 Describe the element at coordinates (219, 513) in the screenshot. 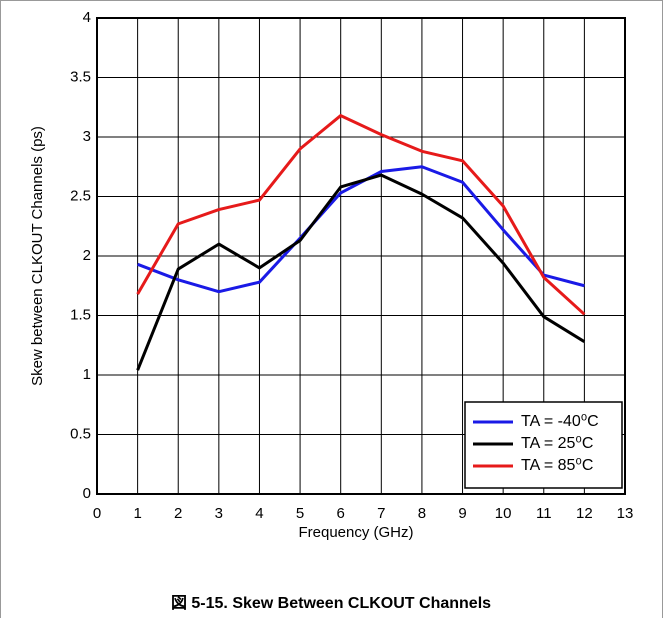

I see `x-tick-label: 3` at that location.